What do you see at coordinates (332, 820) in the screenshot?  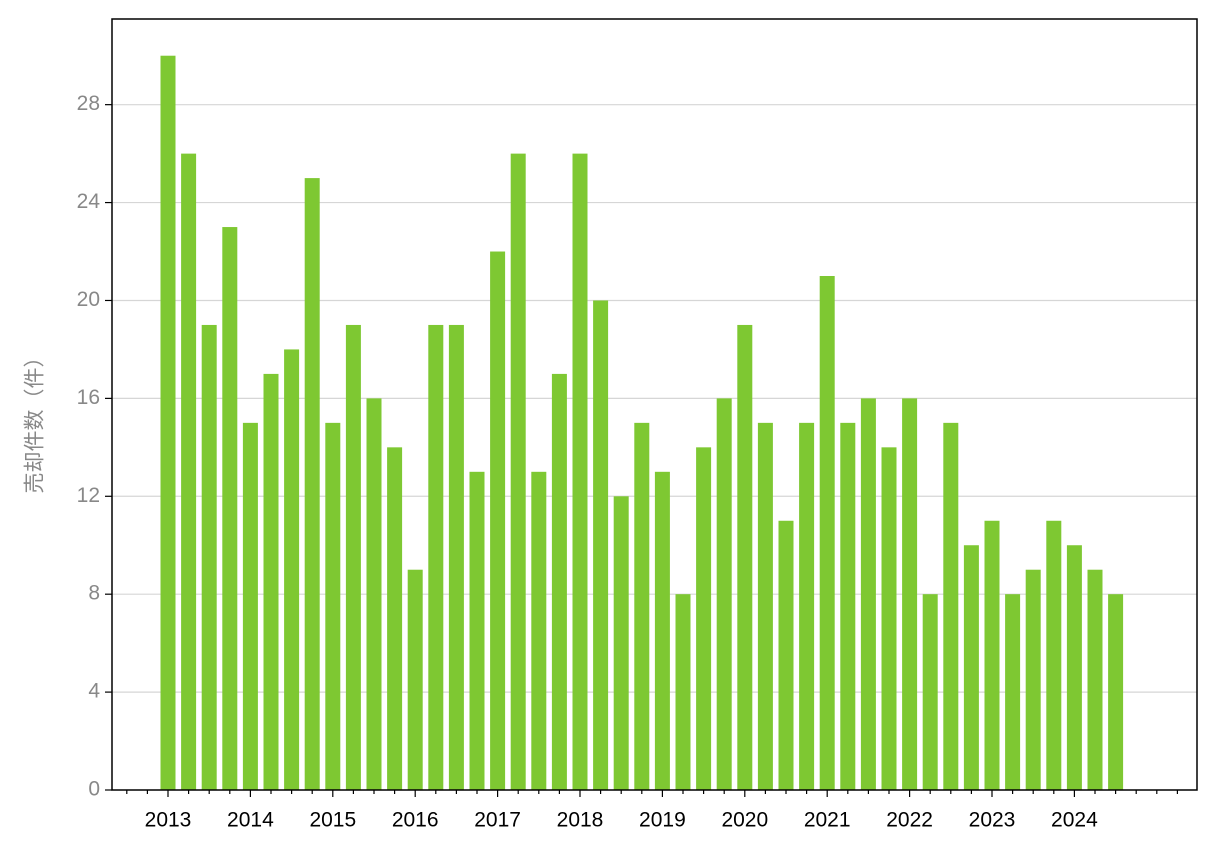 I see `x-tick-label: 2015` at bounding box center [332, 820].